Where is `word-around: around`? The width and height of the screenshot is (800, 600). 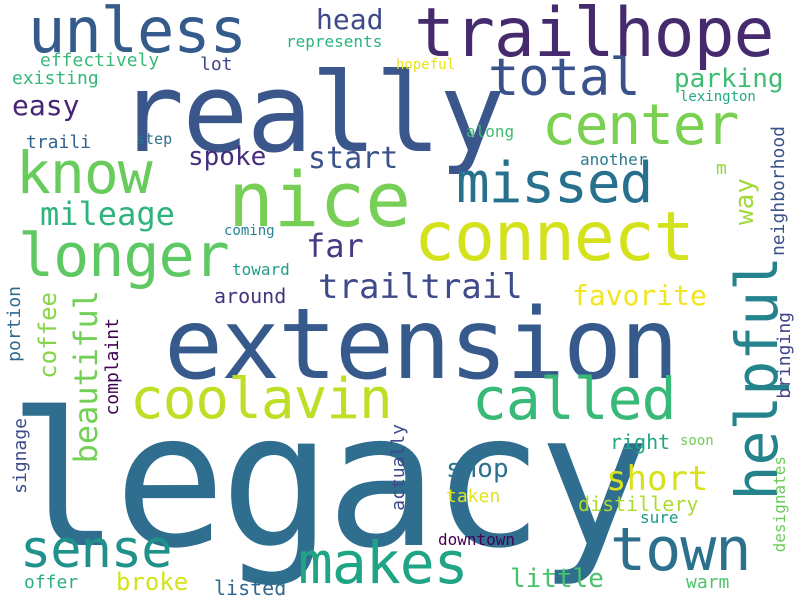 word-around: around is located at coordinates (250, 296).